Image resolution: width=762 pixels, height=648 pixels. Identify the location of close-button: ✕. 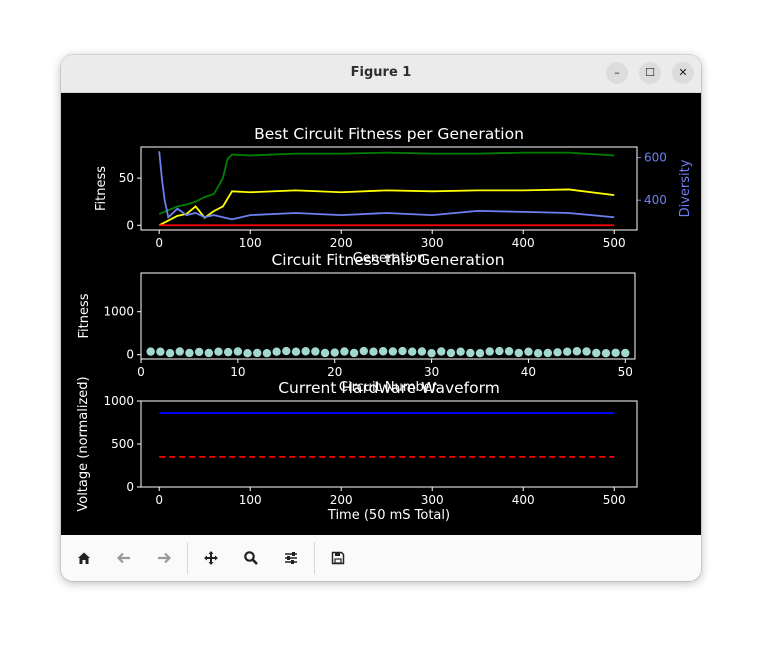
(683, 73).